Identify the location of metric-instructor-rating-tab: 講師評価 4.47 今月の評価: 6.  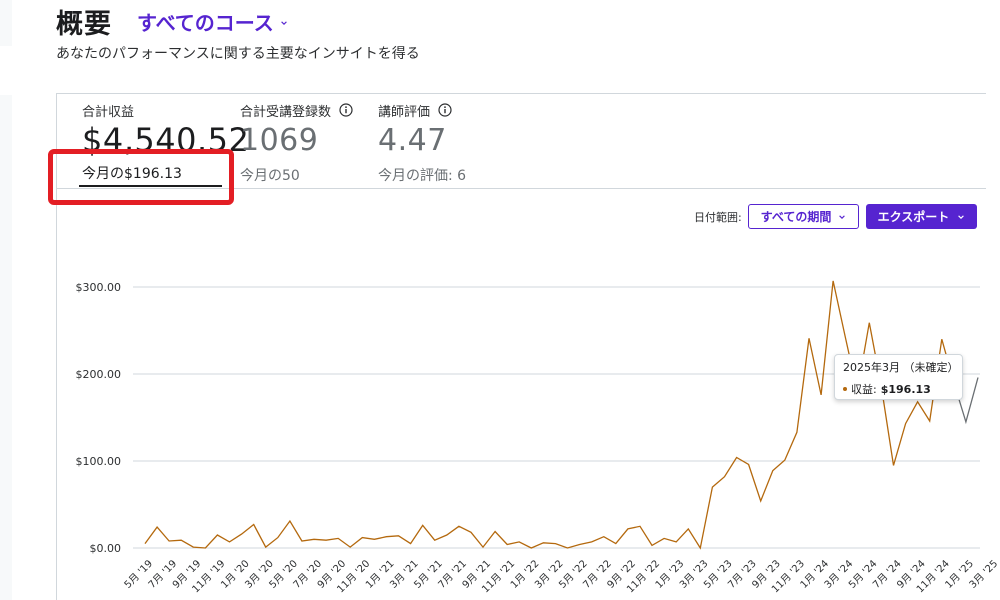
(422, 143).